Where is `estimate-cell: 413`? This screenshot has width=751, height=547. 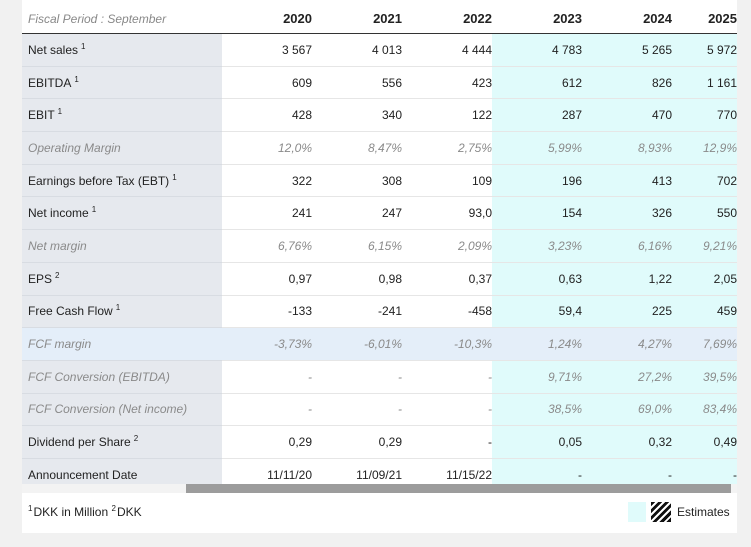 estimate-cell: 413 is located at coordinates (627, 181).